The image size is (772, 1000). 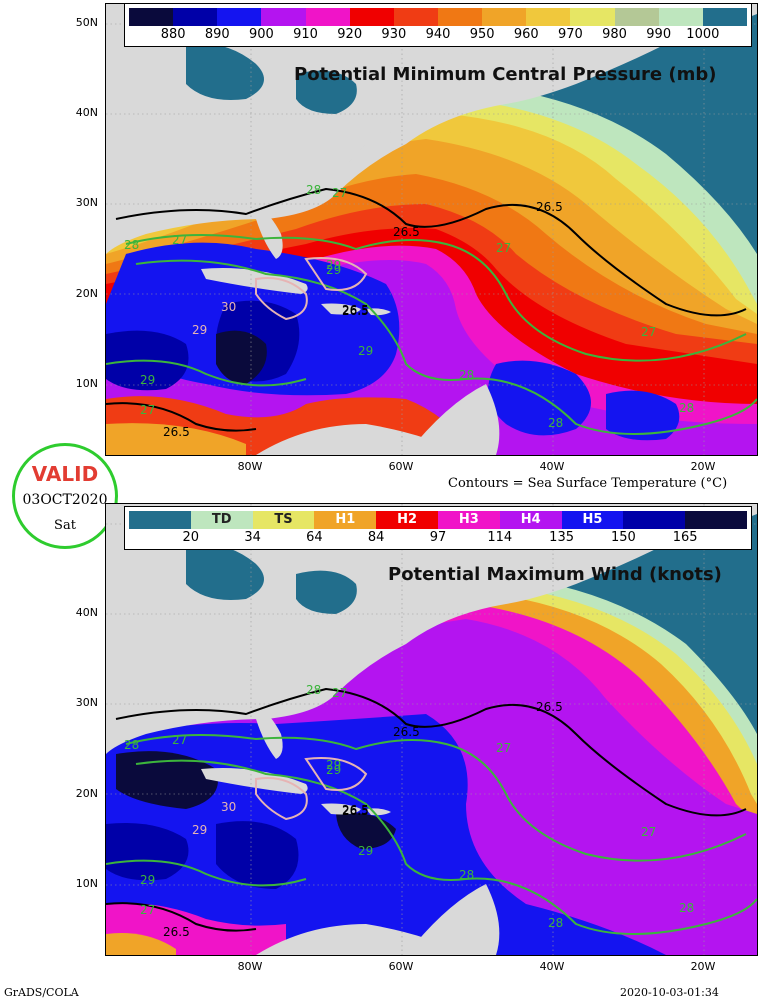 What do you see at coordinates (614, 34) in the screenshot?
I see `colorbar-label: 980` at bounding box center [614, 34].